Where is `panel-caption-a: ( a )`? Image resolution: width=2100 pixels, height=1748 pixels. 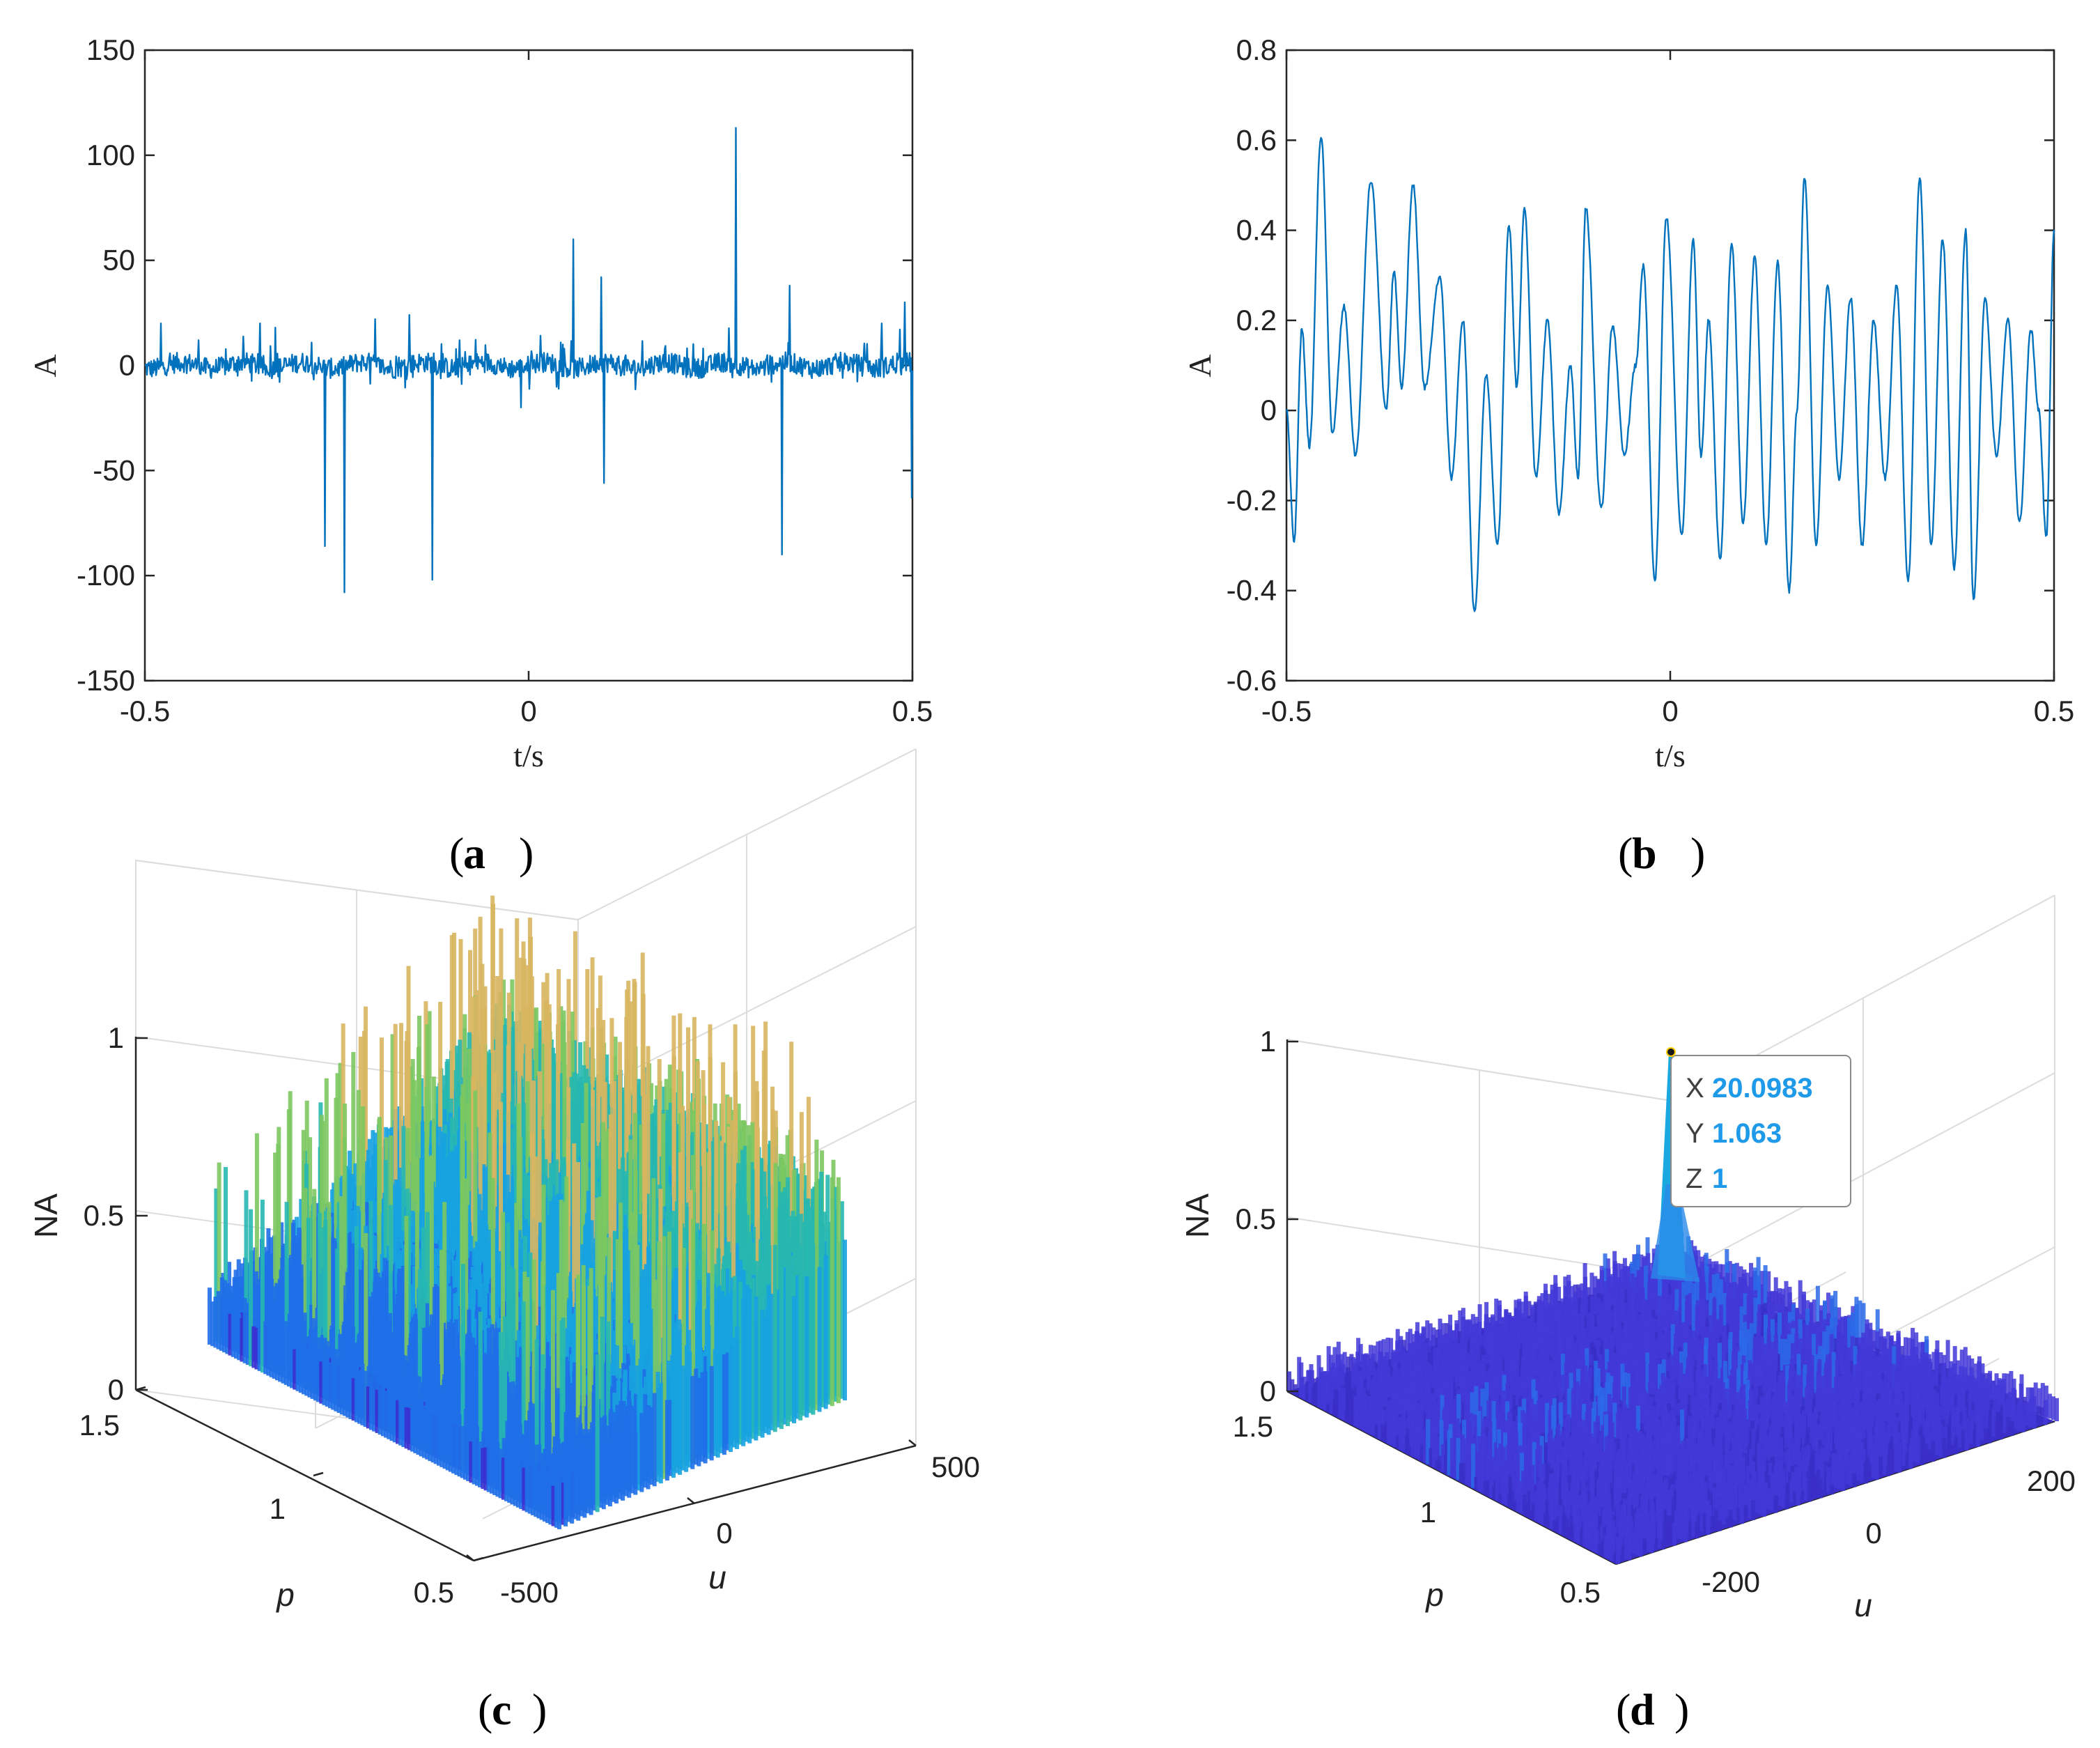 panel-caption-a: ( a ) is located at coordinates (492, 853).